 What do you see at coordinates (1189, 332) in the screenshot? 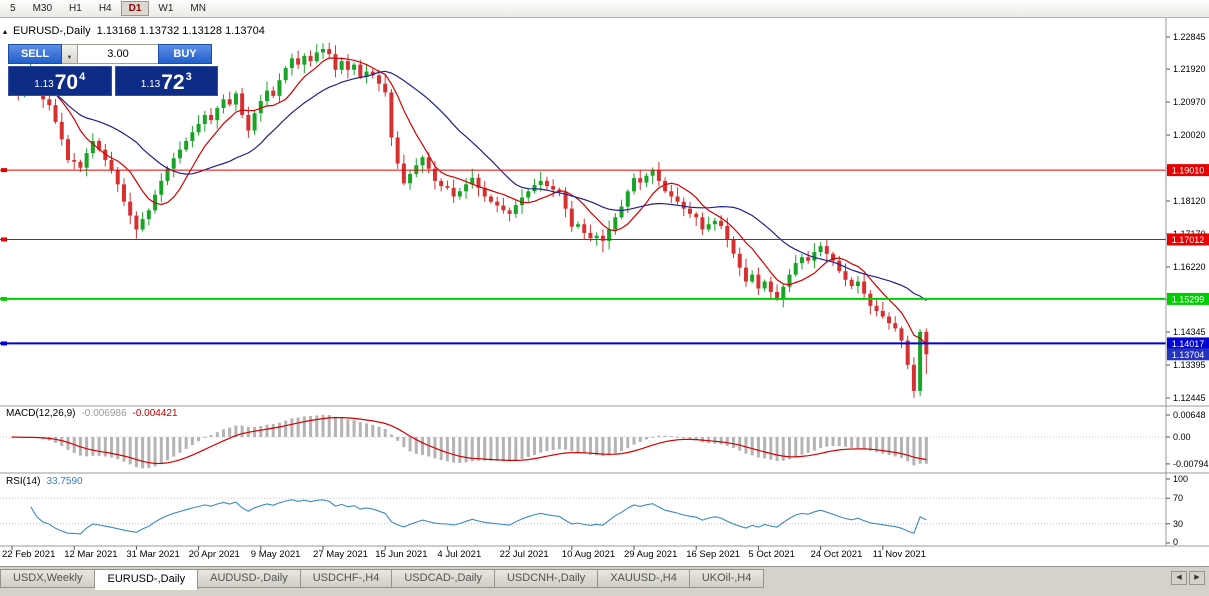
I see `price-axis-tick: 1.14345` at bounding box center [1189, 332].